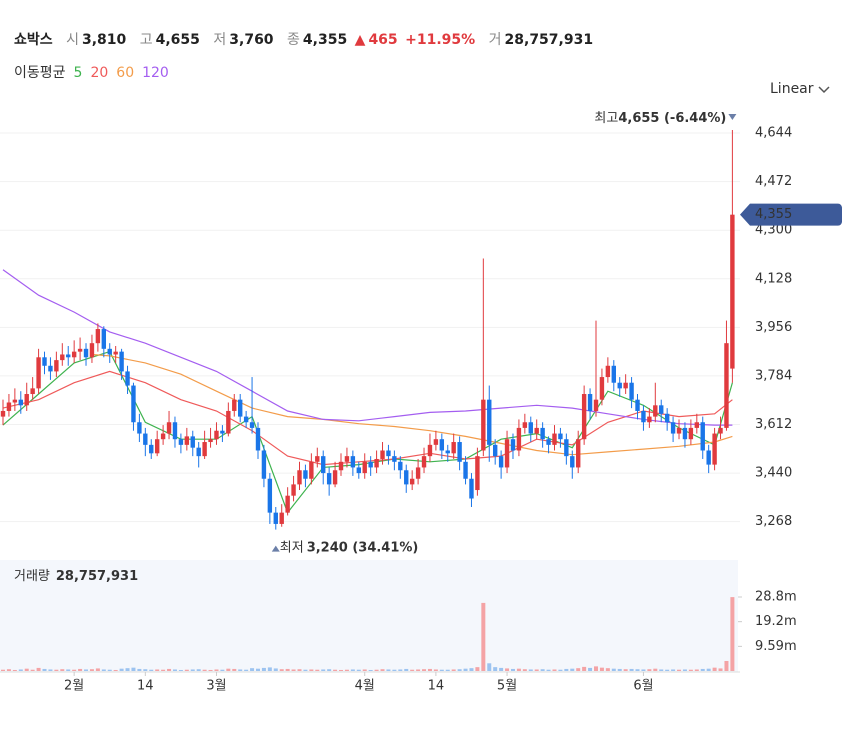 This screenshot has width=853, height=741. Describe the element at coordinates (97, 576) in the screenshot. I see `volume-total: 28,757,931` at that location.